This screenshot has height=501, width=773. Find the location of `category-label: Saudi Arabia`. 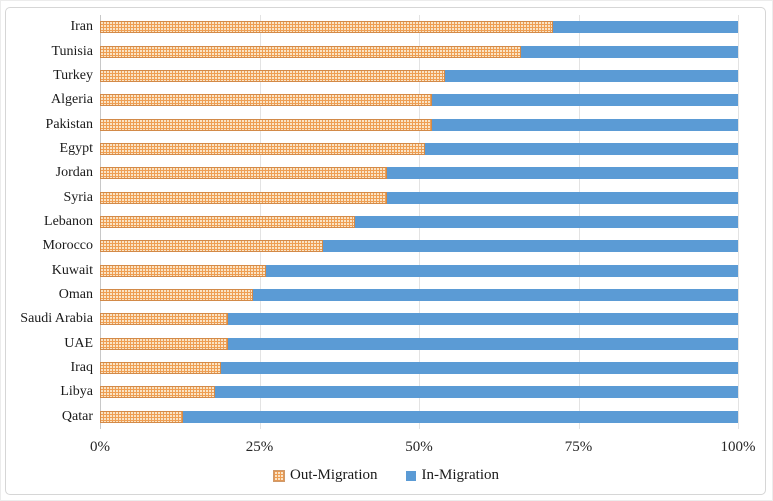

category-label: Saudi Arabia is located at coordinates (56, 318).